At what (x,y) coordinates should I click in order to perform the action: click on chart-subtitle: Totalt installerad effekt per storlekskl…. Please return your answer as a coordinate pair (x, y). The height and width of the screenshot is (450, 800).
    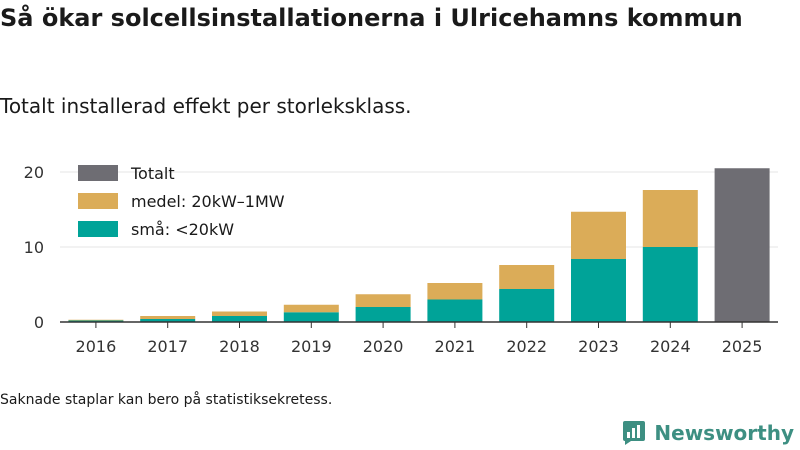
    Looking at the image, I should click on (206, 106).